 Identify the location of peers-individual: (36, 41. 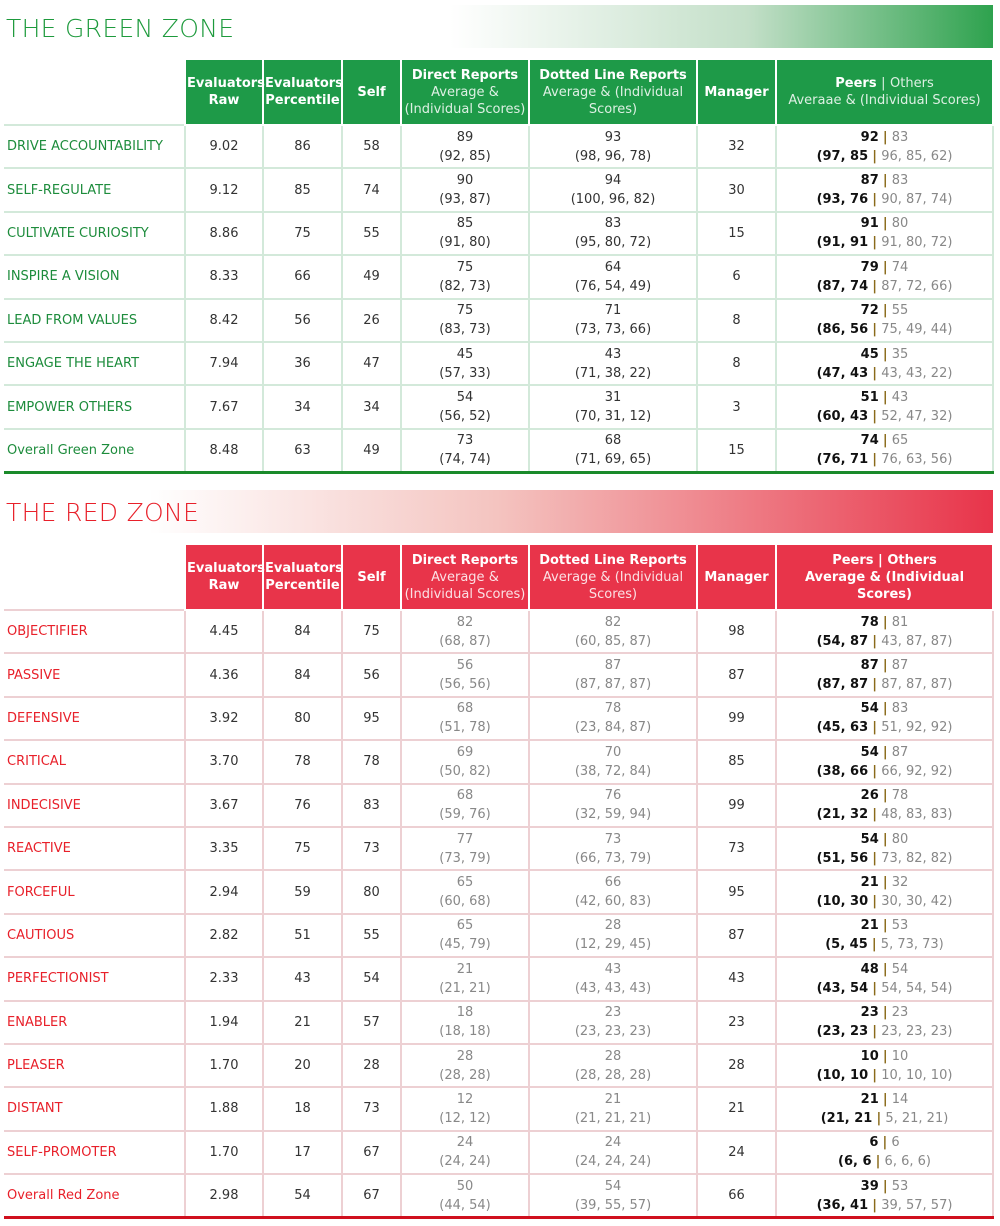
(842, 1205).